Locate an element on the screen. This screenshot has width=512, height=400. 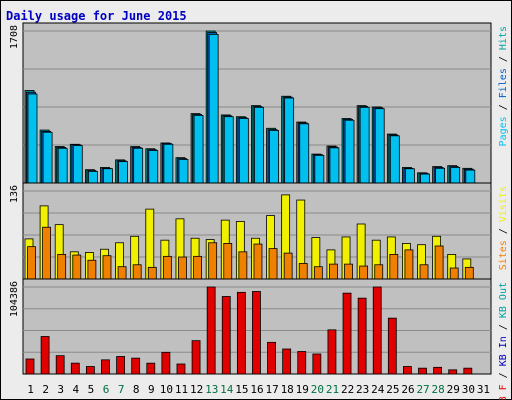
x-tick-label: 8 is located at coordinates (136, 389).